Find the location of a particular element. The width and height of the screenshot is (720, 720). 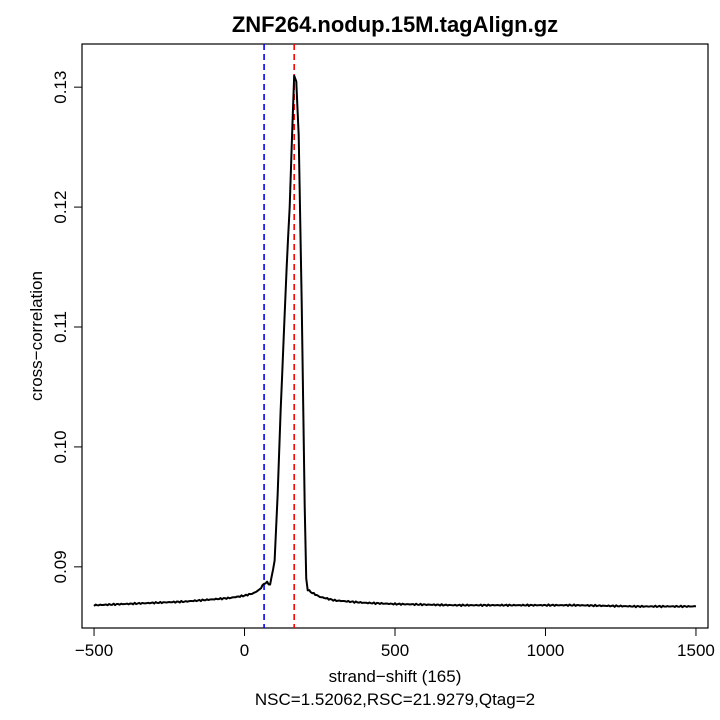

chart-title: ZNF264.nodup.15M.tagAlign.gz is located at coordinates (395, 24).